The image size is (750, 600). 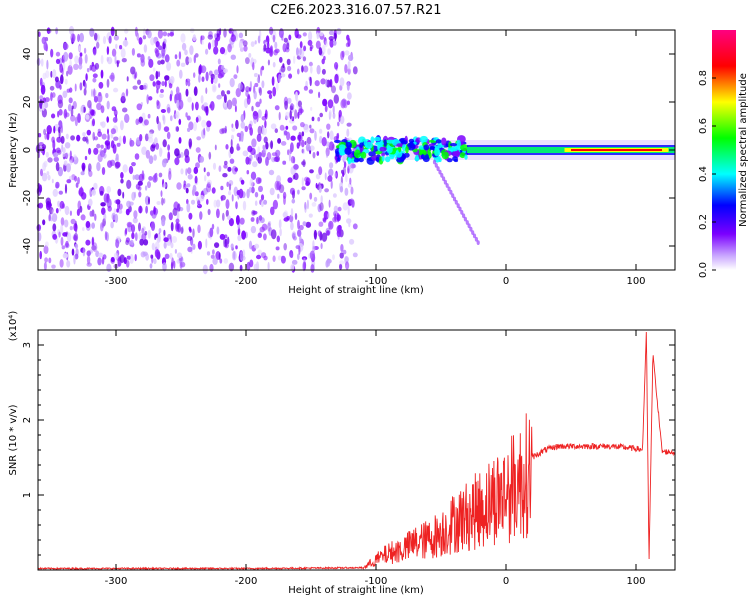 I want to click on y-tick-label: 2, so click(x=27, y=420).